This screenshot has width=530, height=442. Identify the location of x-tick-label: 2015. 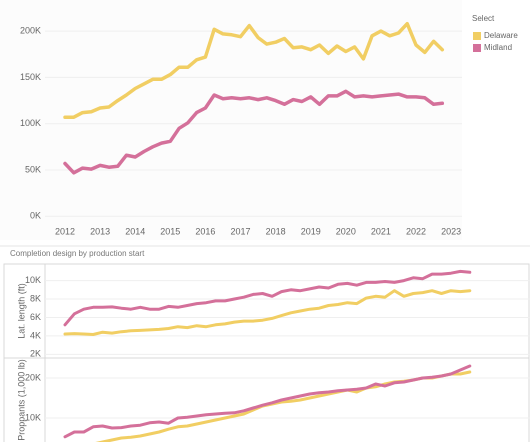
(170, 231).